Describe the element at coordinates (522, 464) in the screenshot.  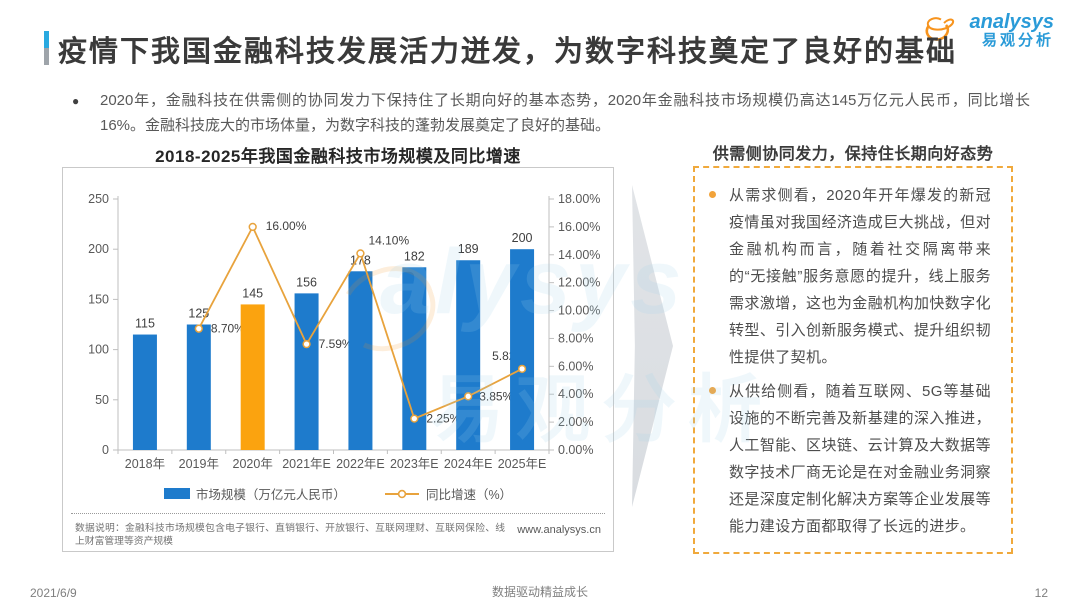
I see `svg-text: 2025年E` at that location.